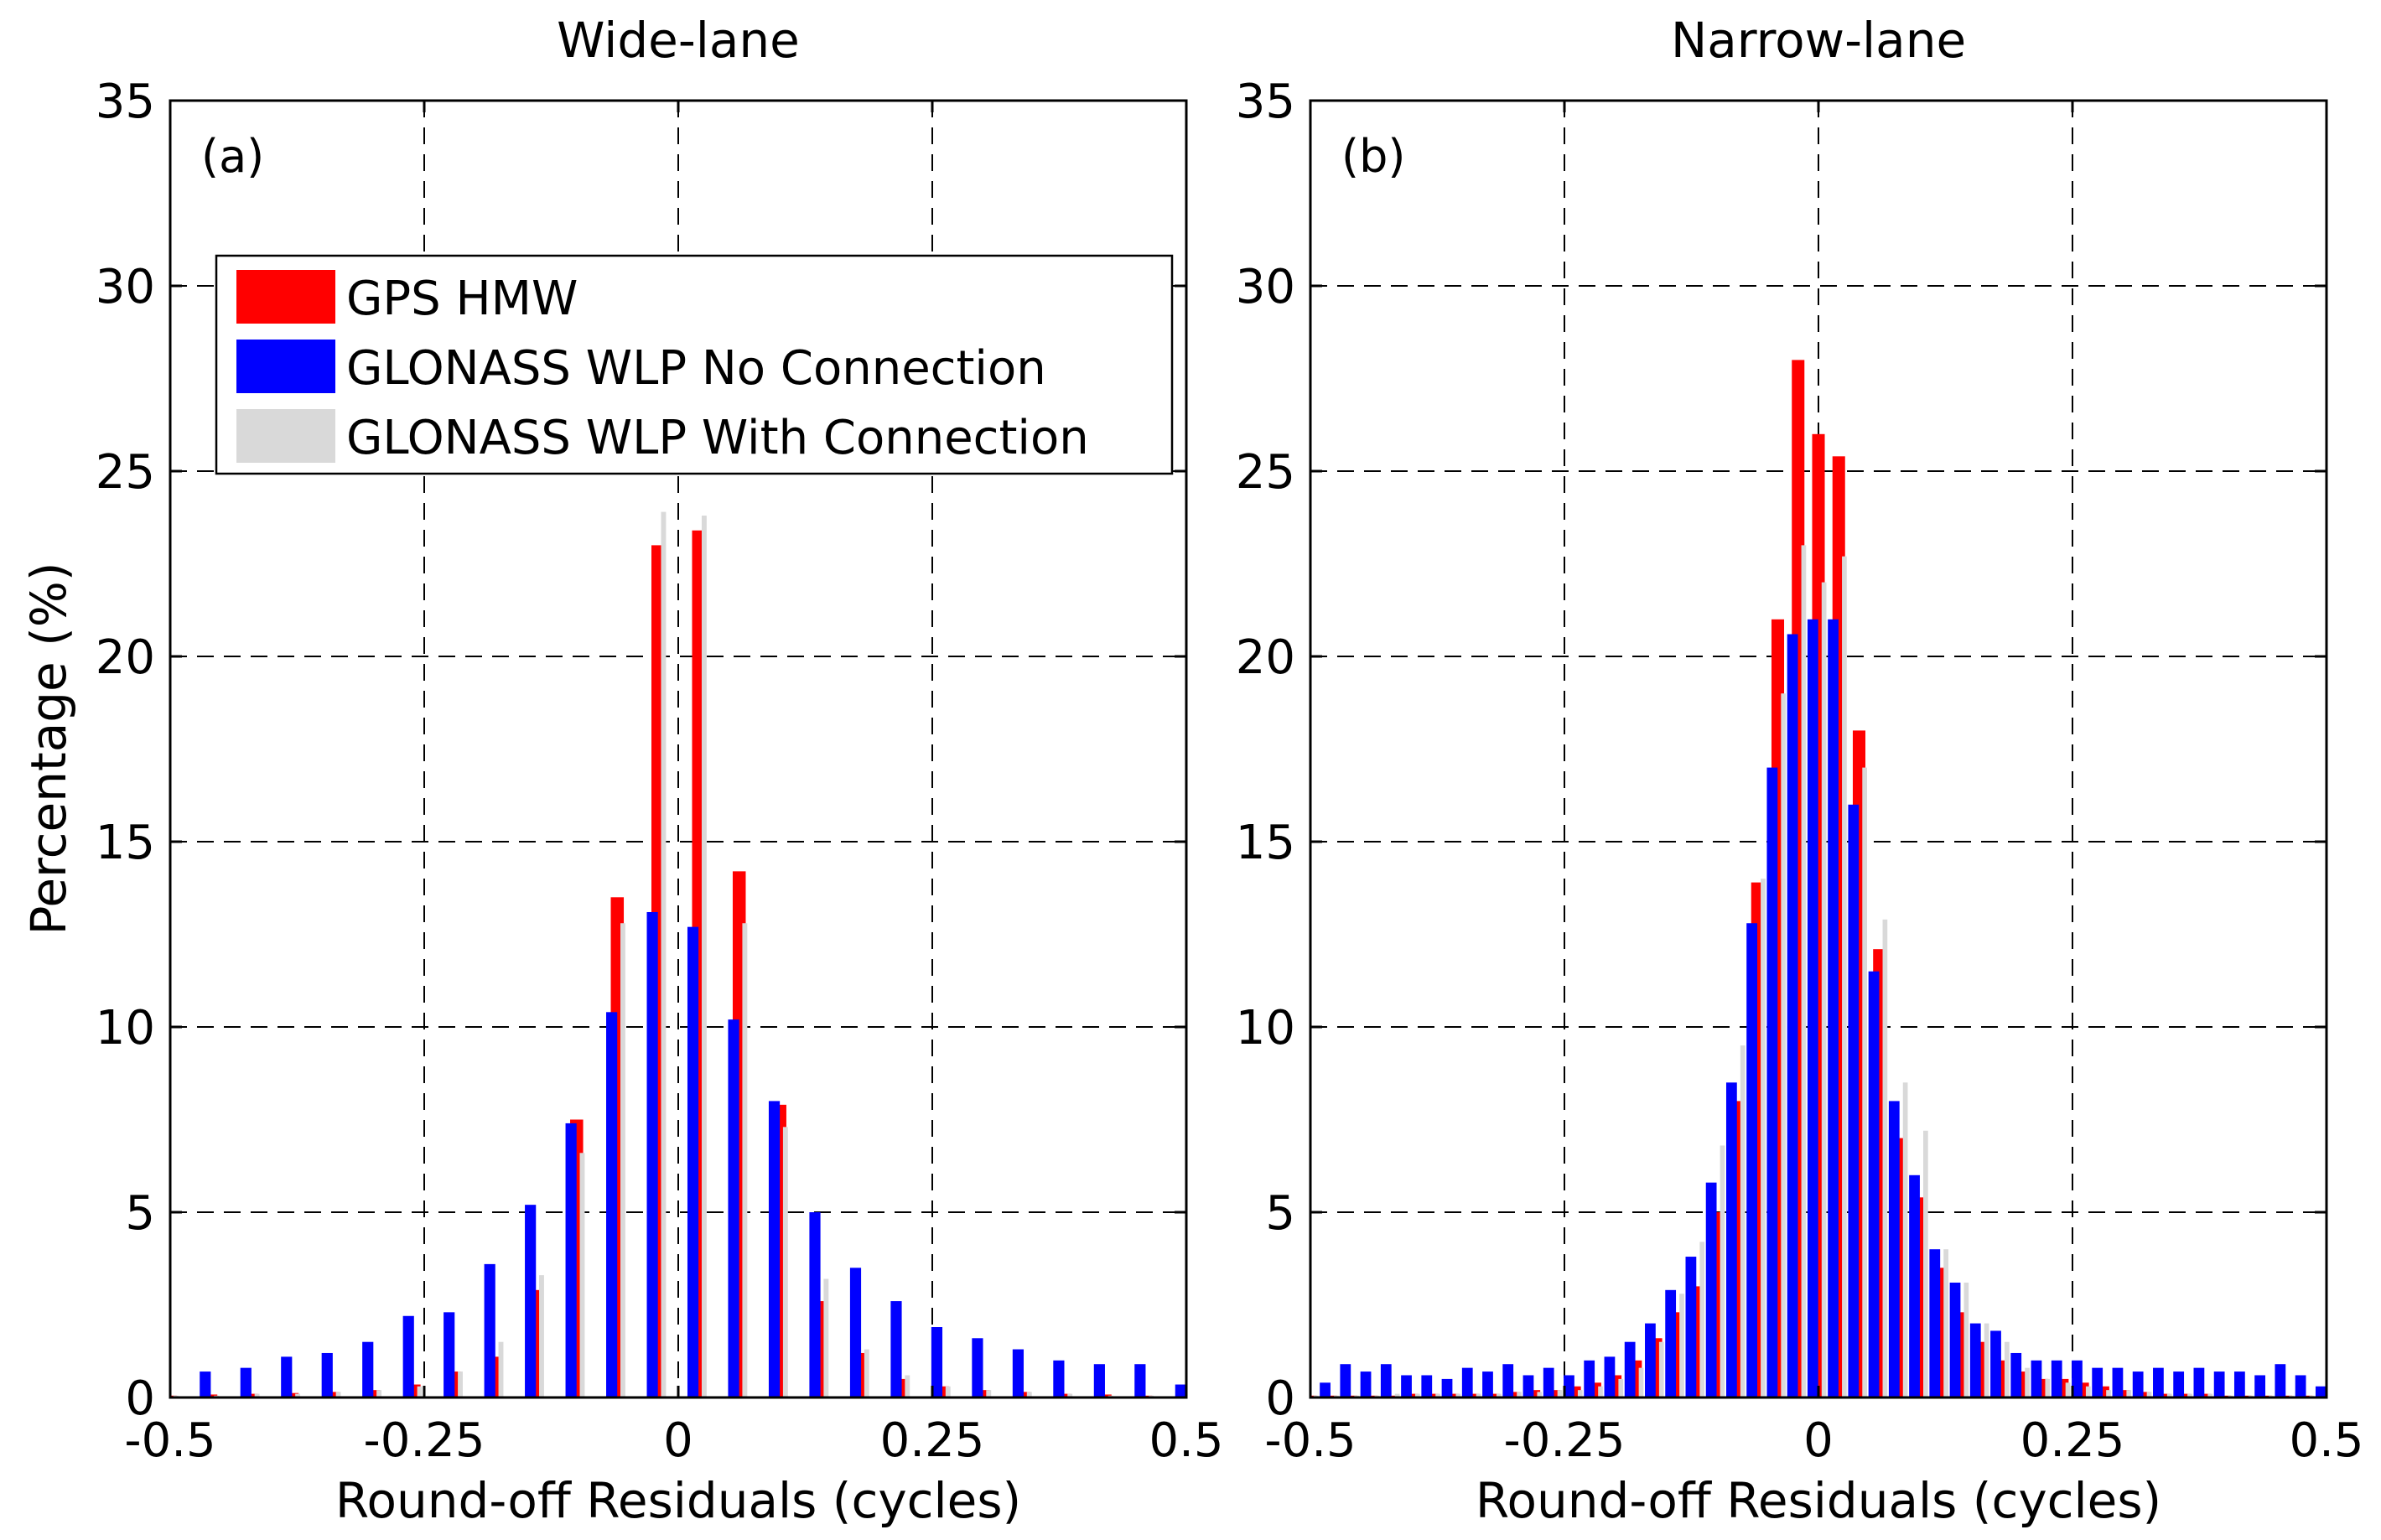  Describe the element at coordinates (1280, 1213) in the screenshot. I see `y-tick-label: 5` at that location.